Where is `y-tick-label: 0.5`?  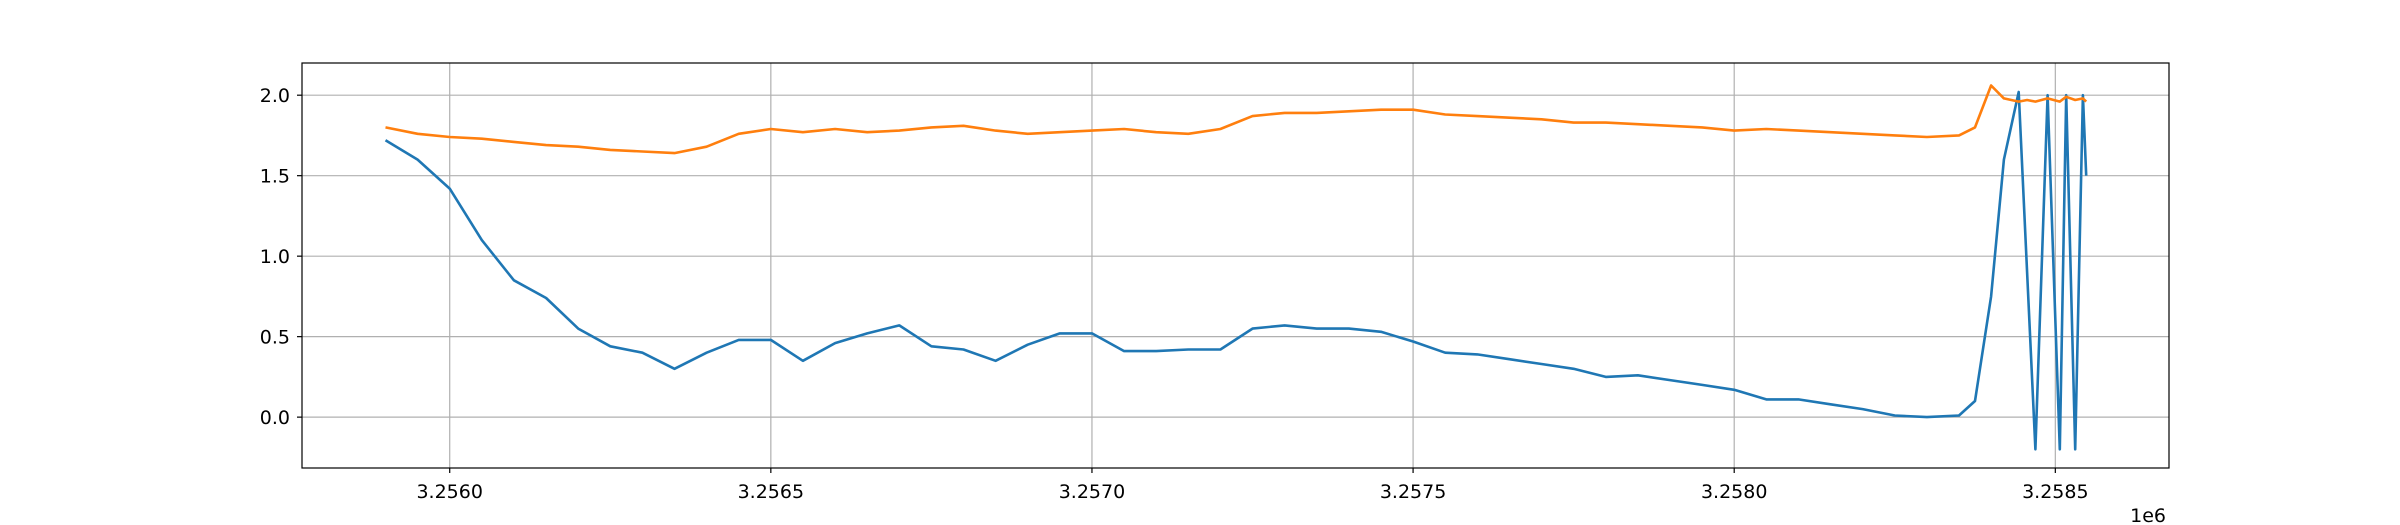 y-tick-label: 0.5 is located at coordinates (275, 338).